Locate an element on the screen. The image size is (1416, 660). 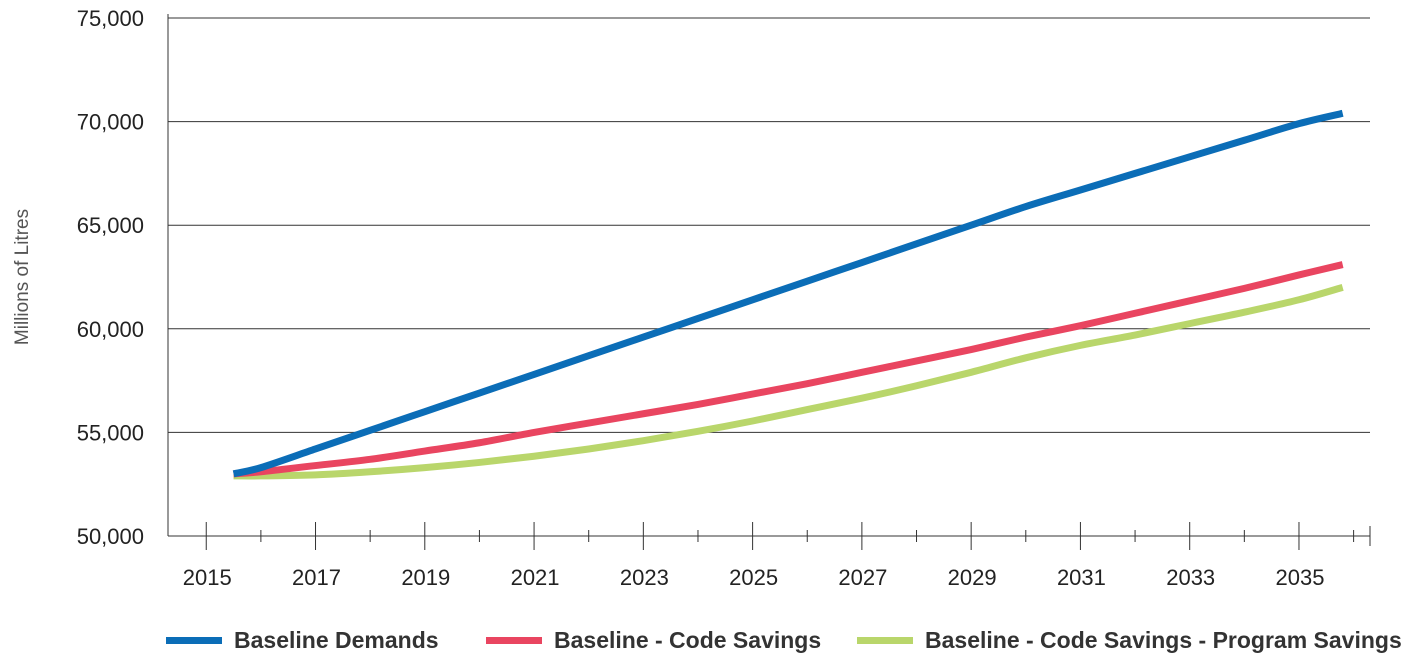
x-tick-label: 2033 is located at coordinates (1190, 577).